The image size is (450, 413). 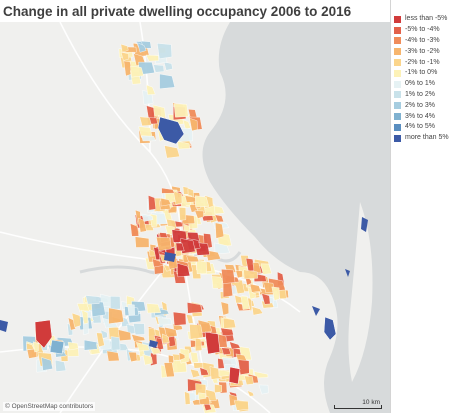 I want to click on legend-item: 3% to 4%, so click(x=420, y=116).